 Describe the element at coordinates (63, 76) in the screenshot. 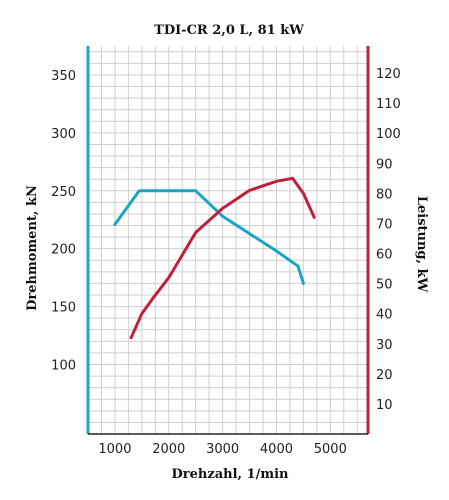

I see `y-left-tick-label: 350` at that location.